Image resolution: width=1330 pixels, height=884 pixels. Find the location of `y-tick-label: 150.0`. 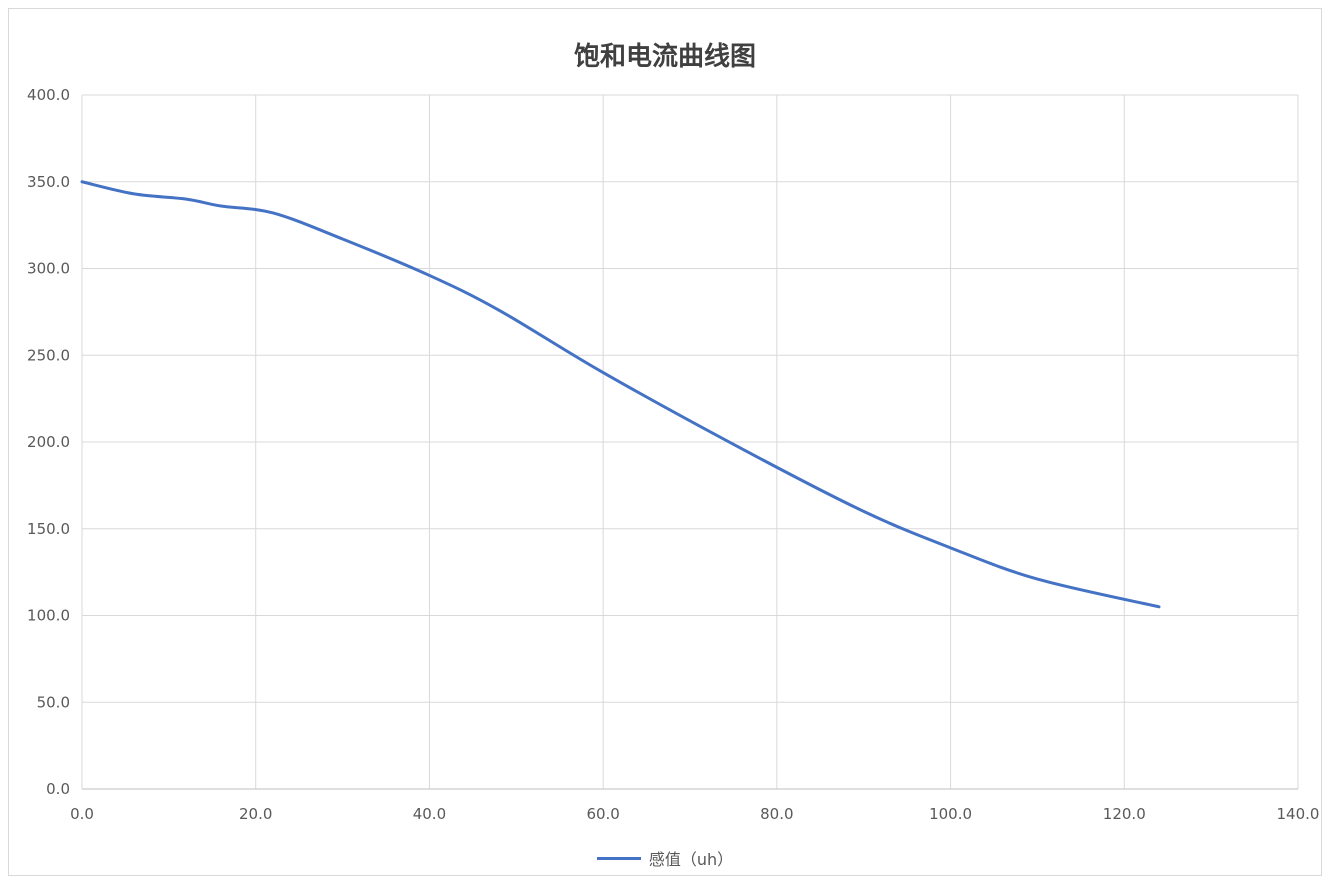

y-tick-label: 150.0 is located at coordinates (48, 529).